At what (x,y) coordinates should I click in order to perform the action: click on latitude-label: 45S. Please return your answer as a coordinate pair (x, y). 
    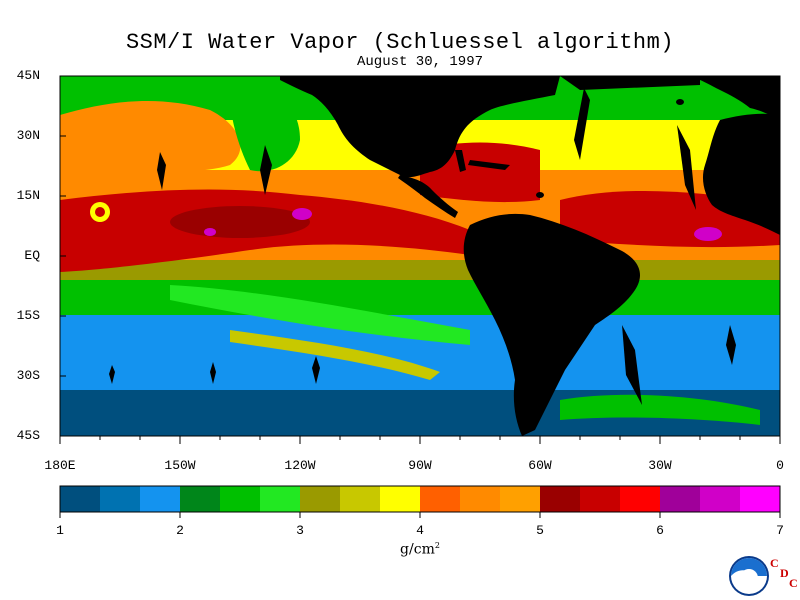
    Looking at the image, I should click on (28, 435).